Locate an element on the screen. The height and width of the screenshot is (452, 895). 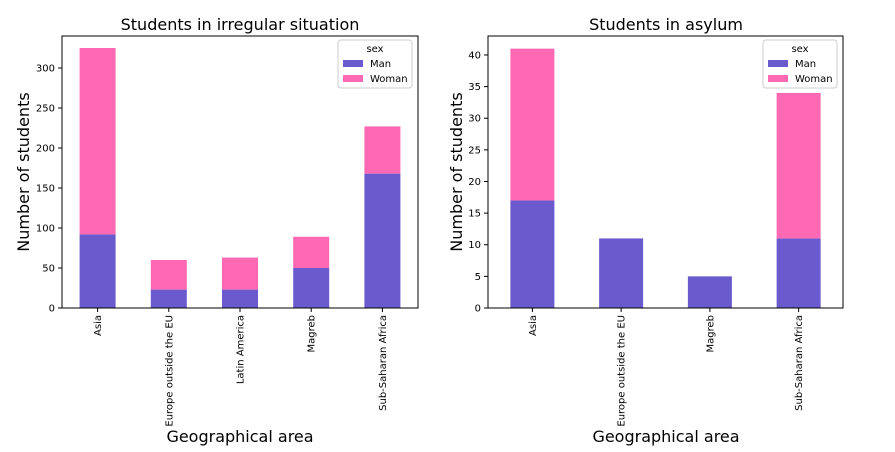
y-tick-label: 30 is located at coordinates (474, 119).